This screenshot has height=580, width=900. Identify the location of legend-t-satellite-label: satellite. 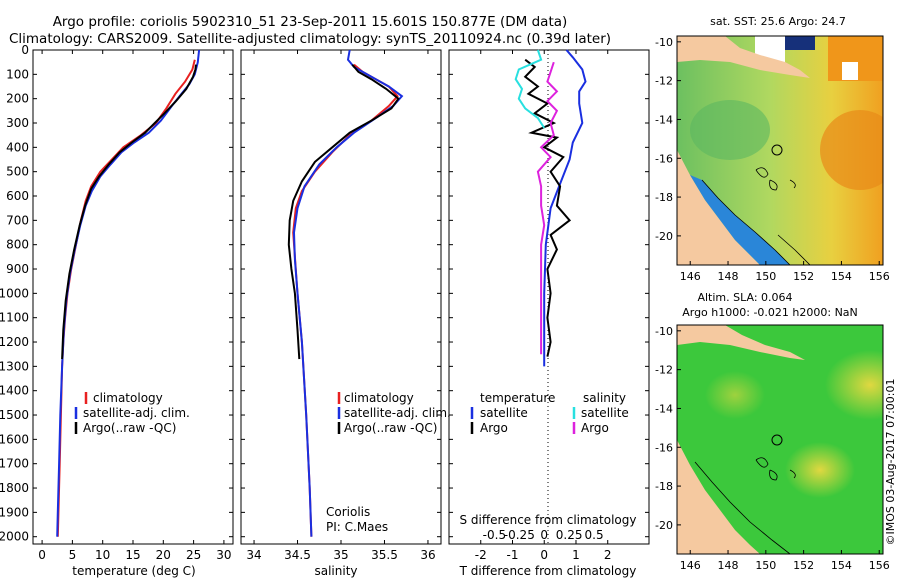
(504, 413).